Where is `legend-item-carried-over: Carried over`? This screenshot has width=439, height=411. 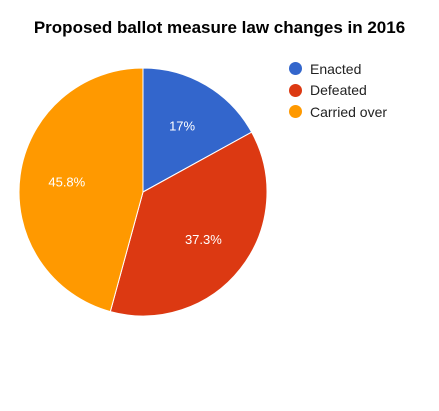 legend-item-carried-over: Carried over is located at coordinates (363, 112).